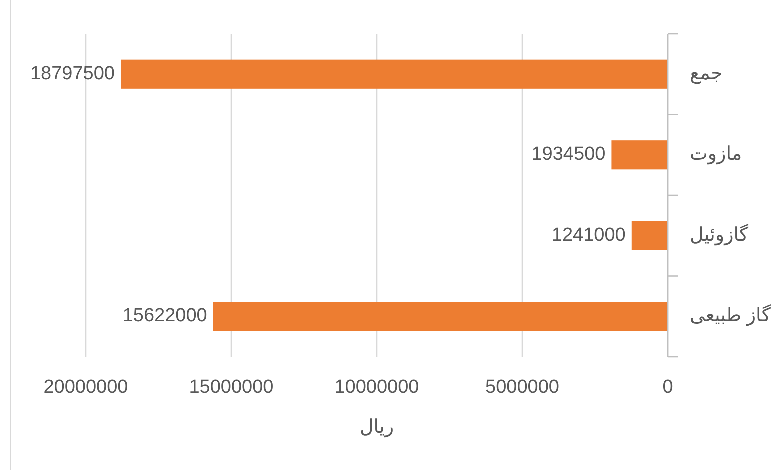 This screenshot has height=470, width=774. Describe the element at coordinates (377, 427) in the screenshot. I see `x-axis-title: ریال` at that location.